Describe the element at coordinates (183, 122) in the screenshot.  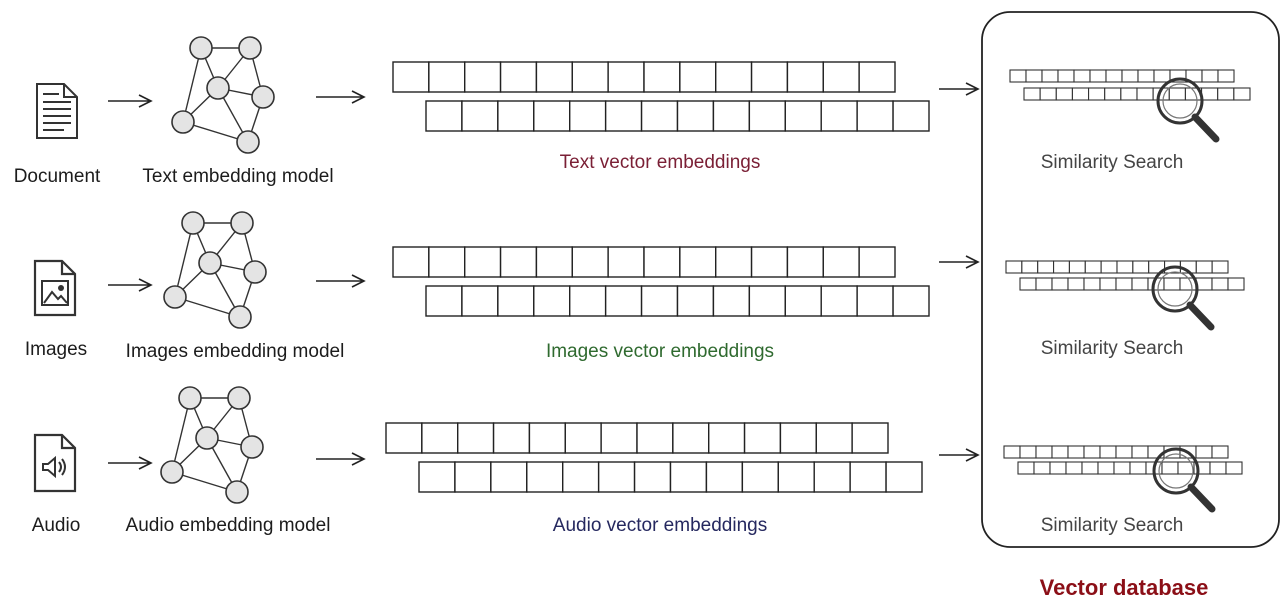
I see `network-icon-text-node` at that location.